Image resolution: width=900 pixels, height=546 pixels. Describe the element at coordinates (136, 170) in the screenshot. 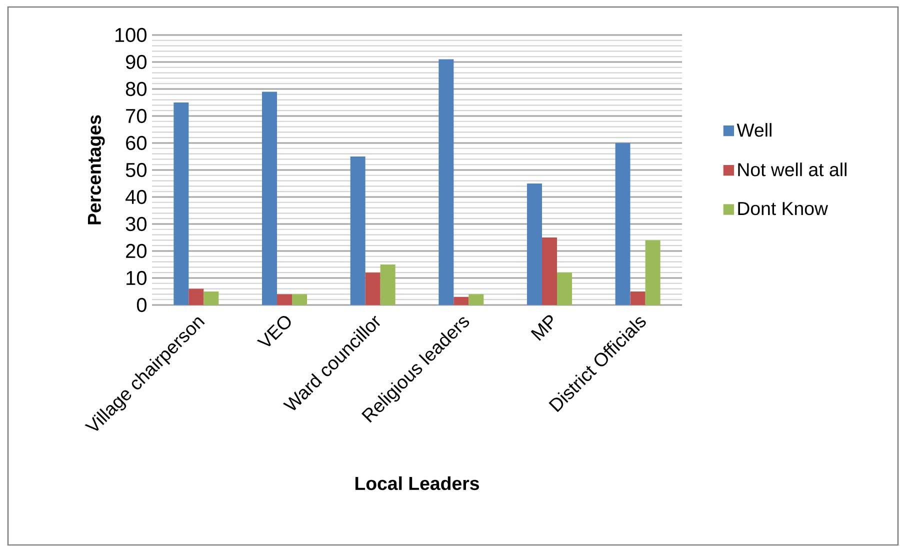

I see `y-tick-label: 50` at that location.